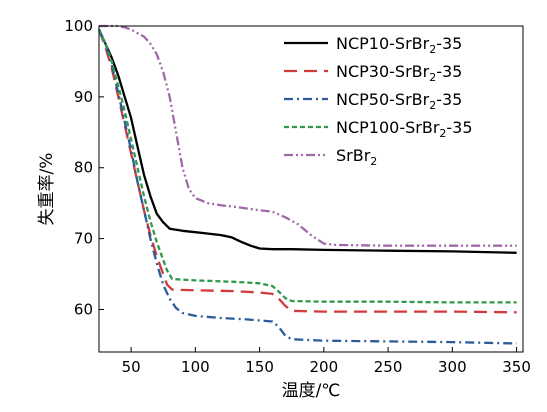  I want to click on x-tick-label: 300, so click(452, 367).